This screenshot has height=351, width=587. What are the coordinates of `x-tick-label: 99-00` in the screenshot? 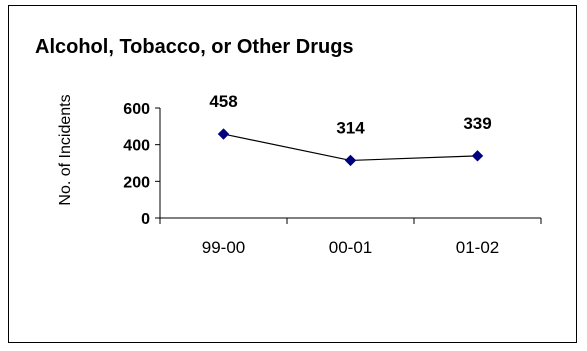 It's located at (223, 247).